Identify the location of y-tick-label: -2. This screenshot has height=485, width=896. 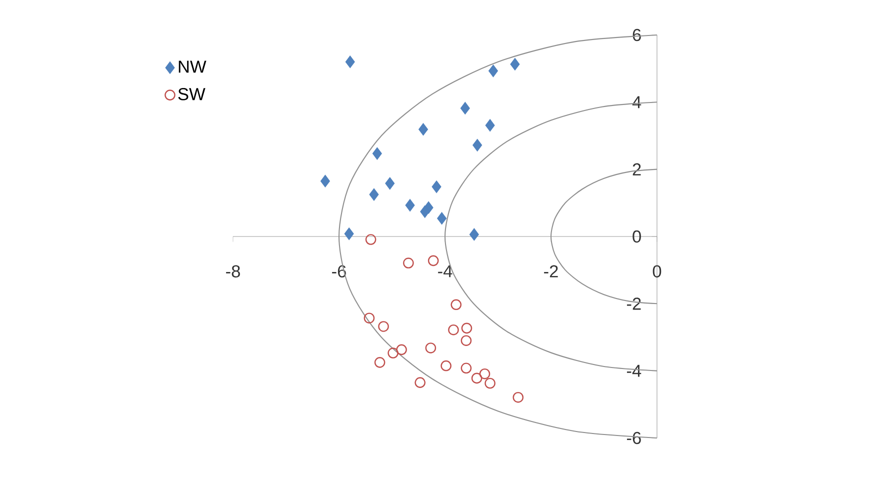
(633, 304).